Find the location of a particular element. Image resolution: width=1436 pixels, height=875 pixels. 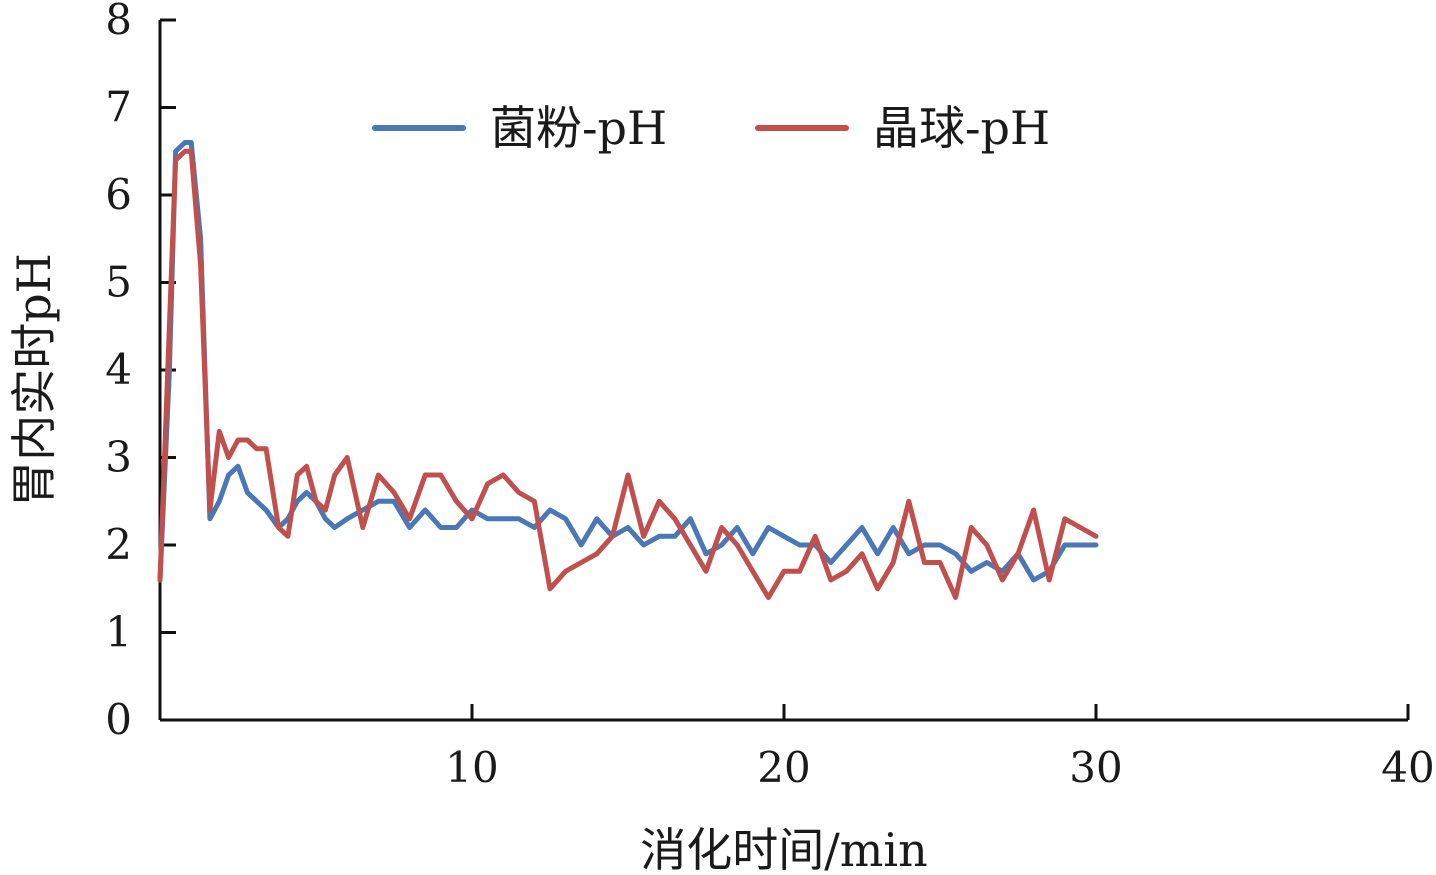

y-tick-label: 6 is located at coordinates (118, 194).